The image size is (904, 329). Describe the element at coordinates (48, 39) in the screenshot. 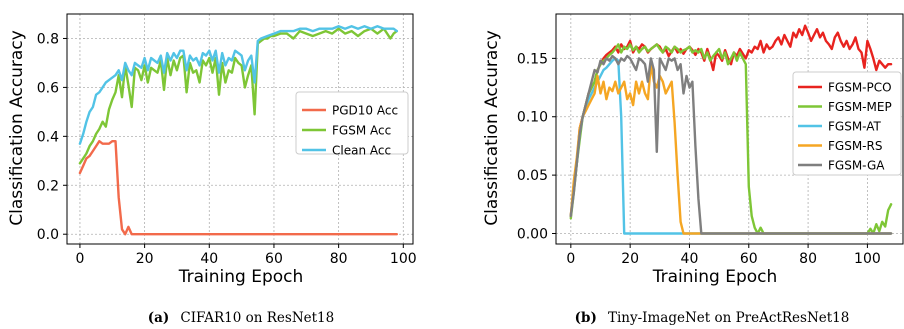

I see `y-tick-label: 0.8` at that location.